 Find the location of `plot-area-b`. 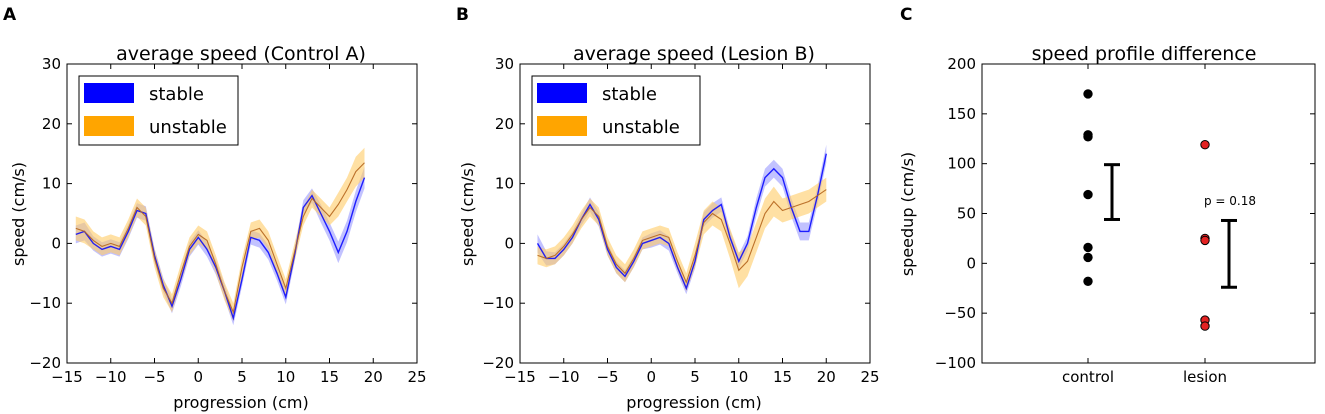

plot-area-b is located at coordinates (681, 219).